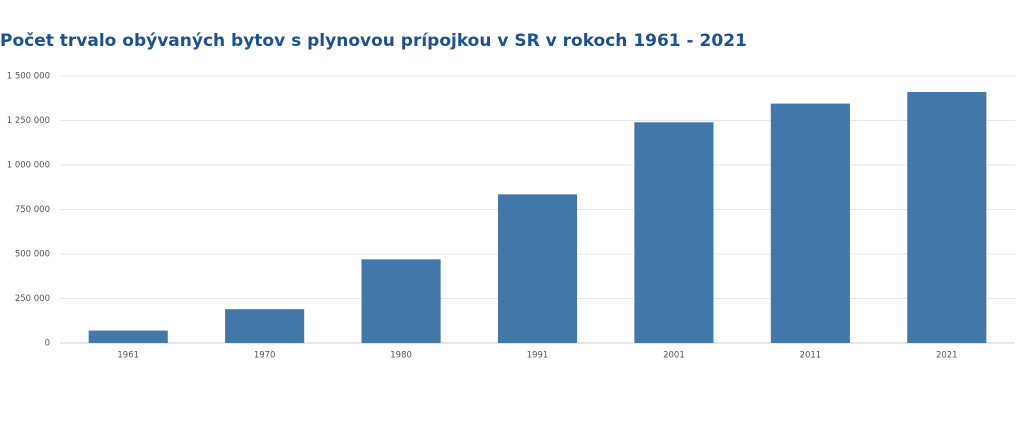 The height and width of the screenshot is (424, 1024). Describe the element at coordinates (32, 255) in the screenshot. I see `y-tick-label: 500 000` at that location.